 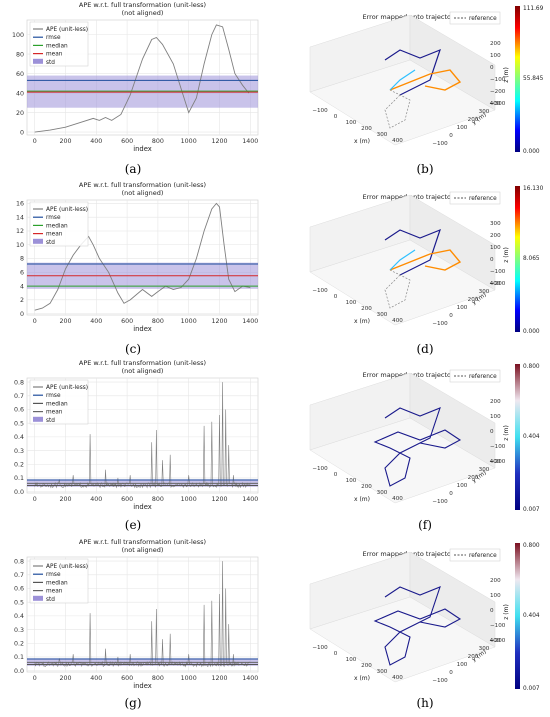 What do you see at coordinates (19, 643) in the screenshot?
I see `y-tick-label: 0.2` at bounding box center [19, 643].